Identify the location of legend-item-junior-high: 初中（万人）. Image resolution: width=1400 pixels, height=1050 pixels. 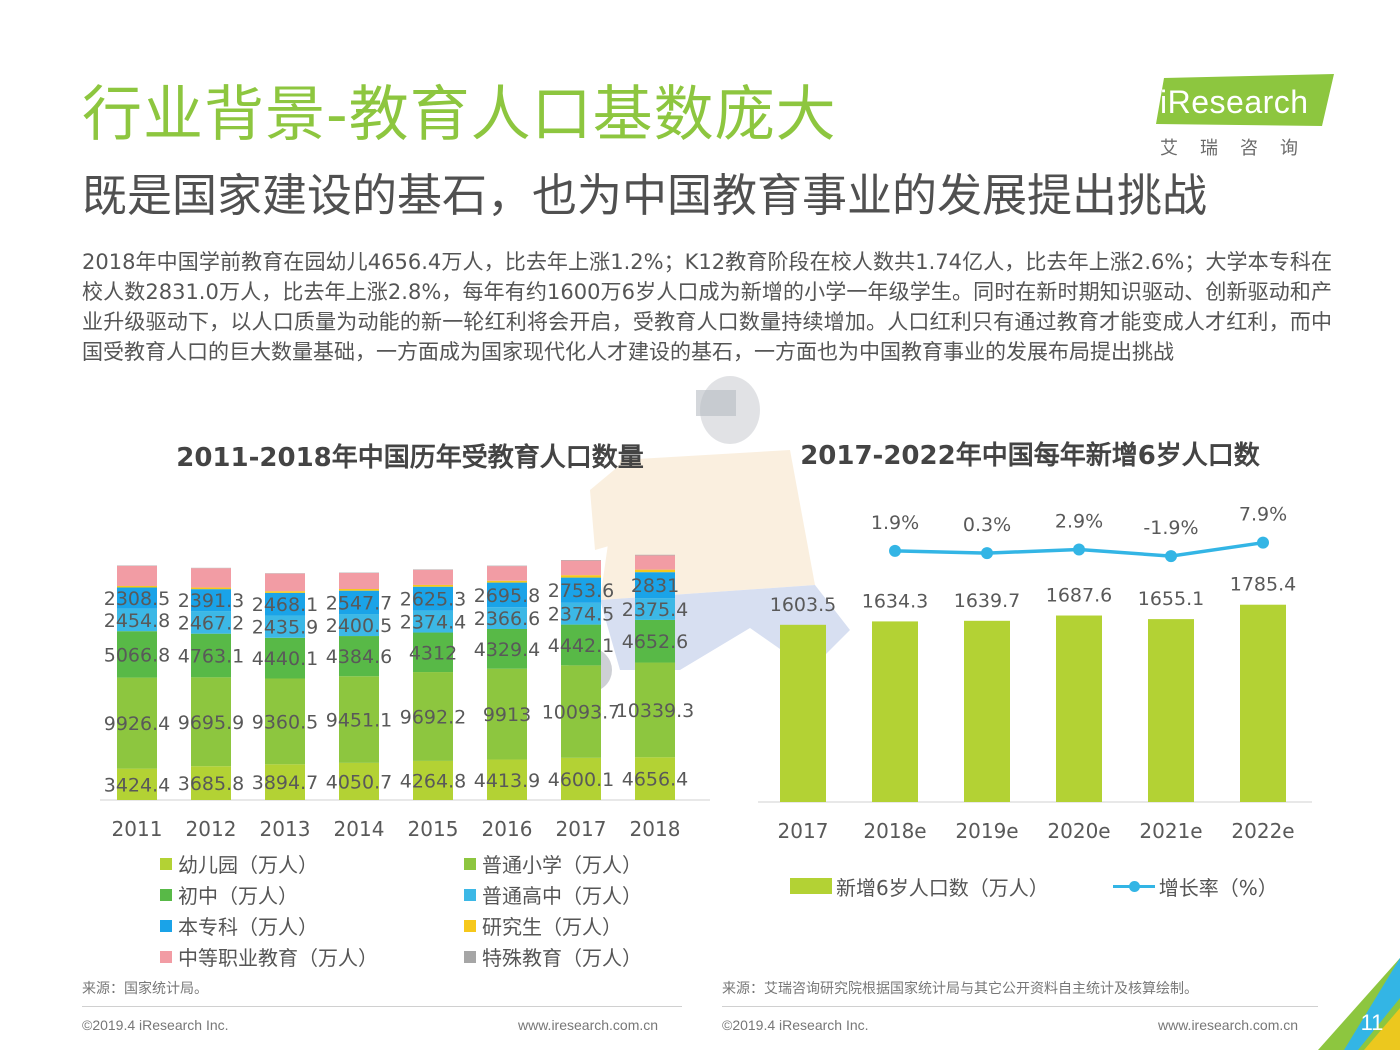
(312, 894).